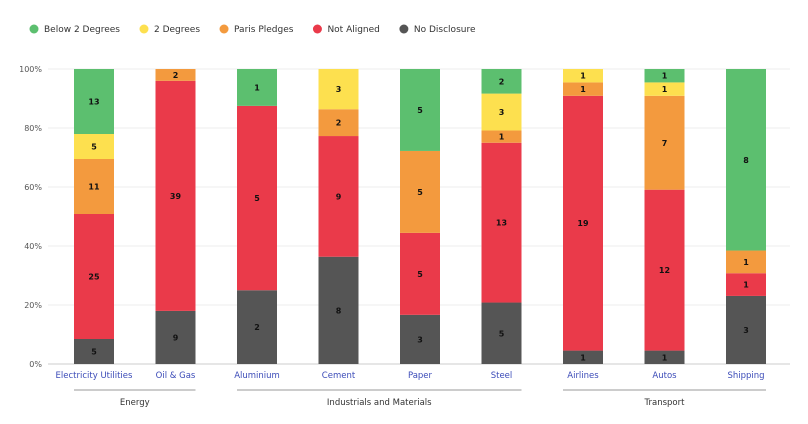  What do you see at coordinates (257, 376) in the screenshot?
I see `x-tick-label: Aluminium` at bounding box center [257, 376].